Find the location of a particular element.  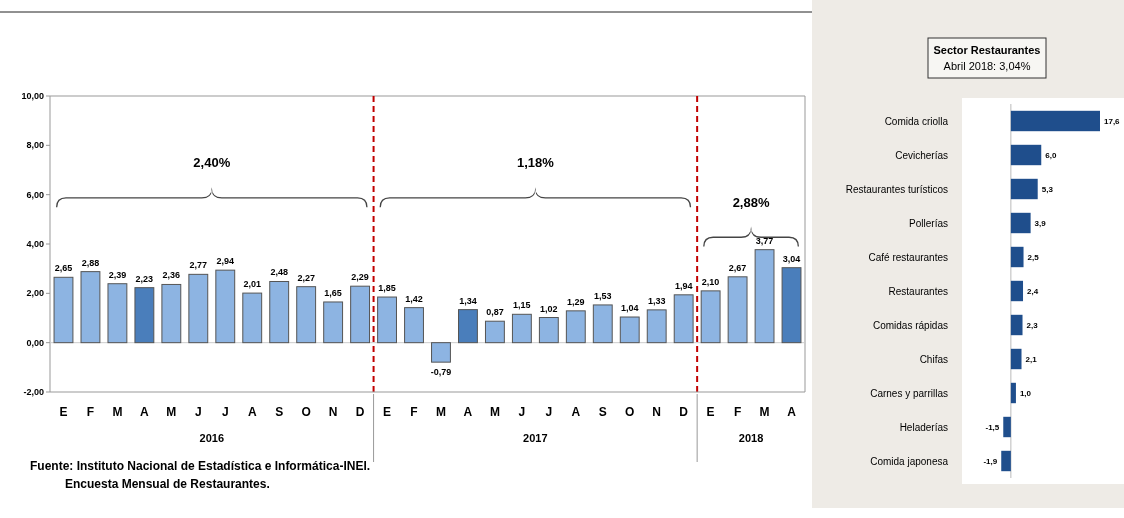

data-label: 17,6 is located at coordinates (1112, 121).